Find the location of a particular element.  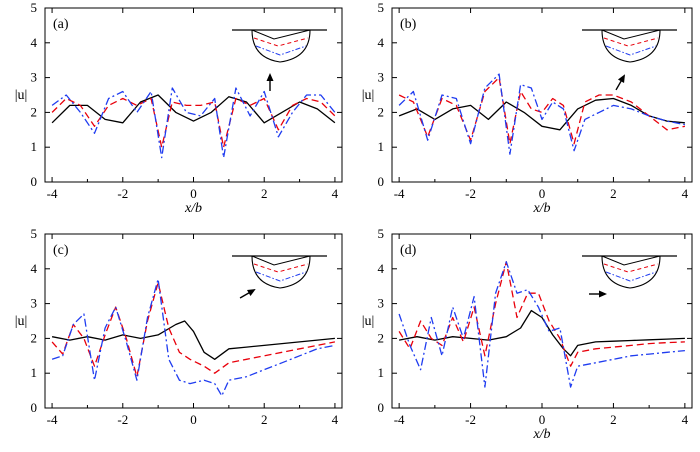

panel-label: (b) is located at coordinates (408, 24).